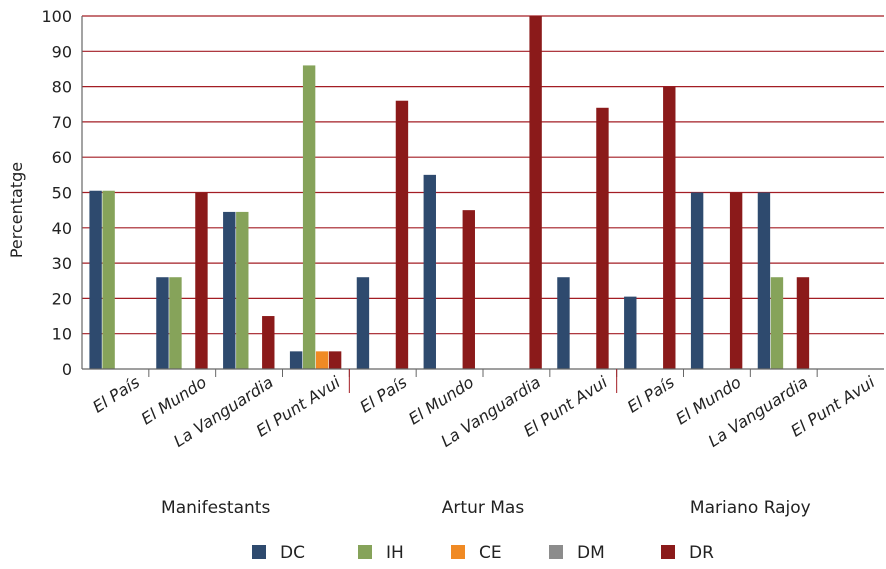  Describe the element at coordinates (591, 553) in the screenshot. I see `legend-label-dm: DM` at that location.